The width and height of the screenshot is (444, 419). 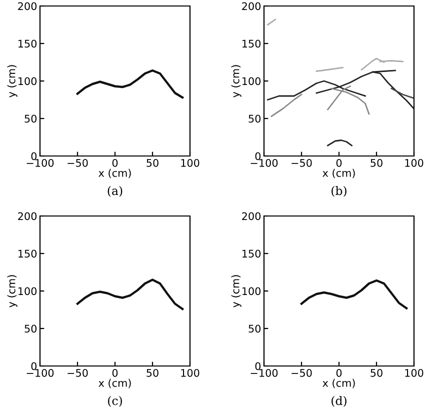 I want to click on text: (c), so click(x=115, y=401).